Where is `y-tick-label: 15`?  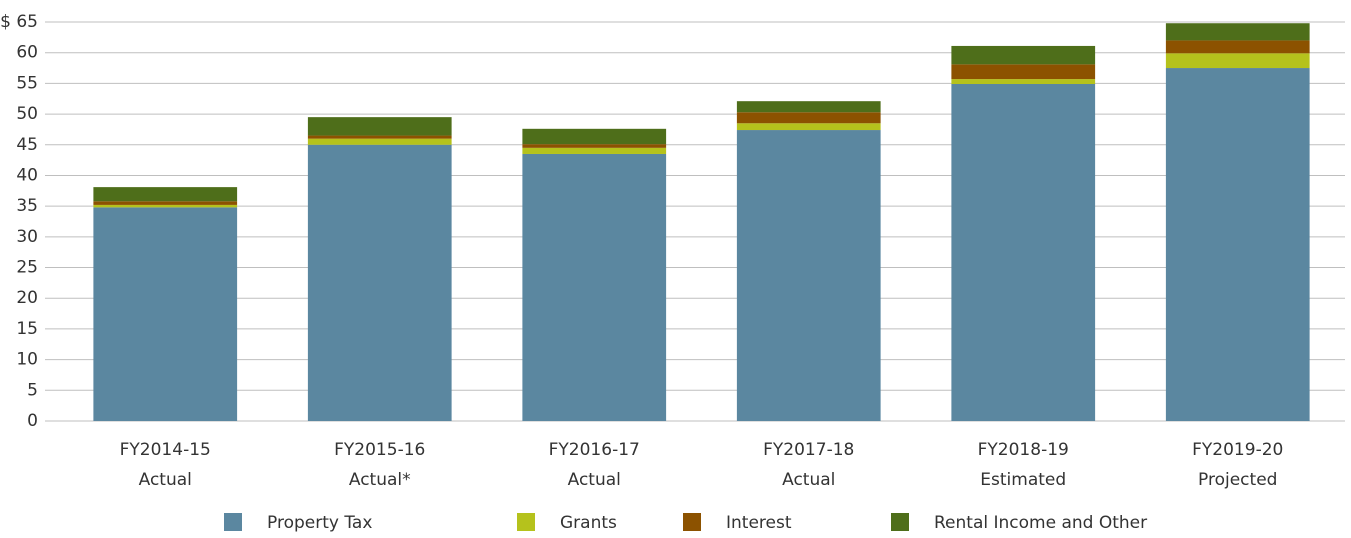 y-tick-label: 15 is located at coordinates (27, 329).